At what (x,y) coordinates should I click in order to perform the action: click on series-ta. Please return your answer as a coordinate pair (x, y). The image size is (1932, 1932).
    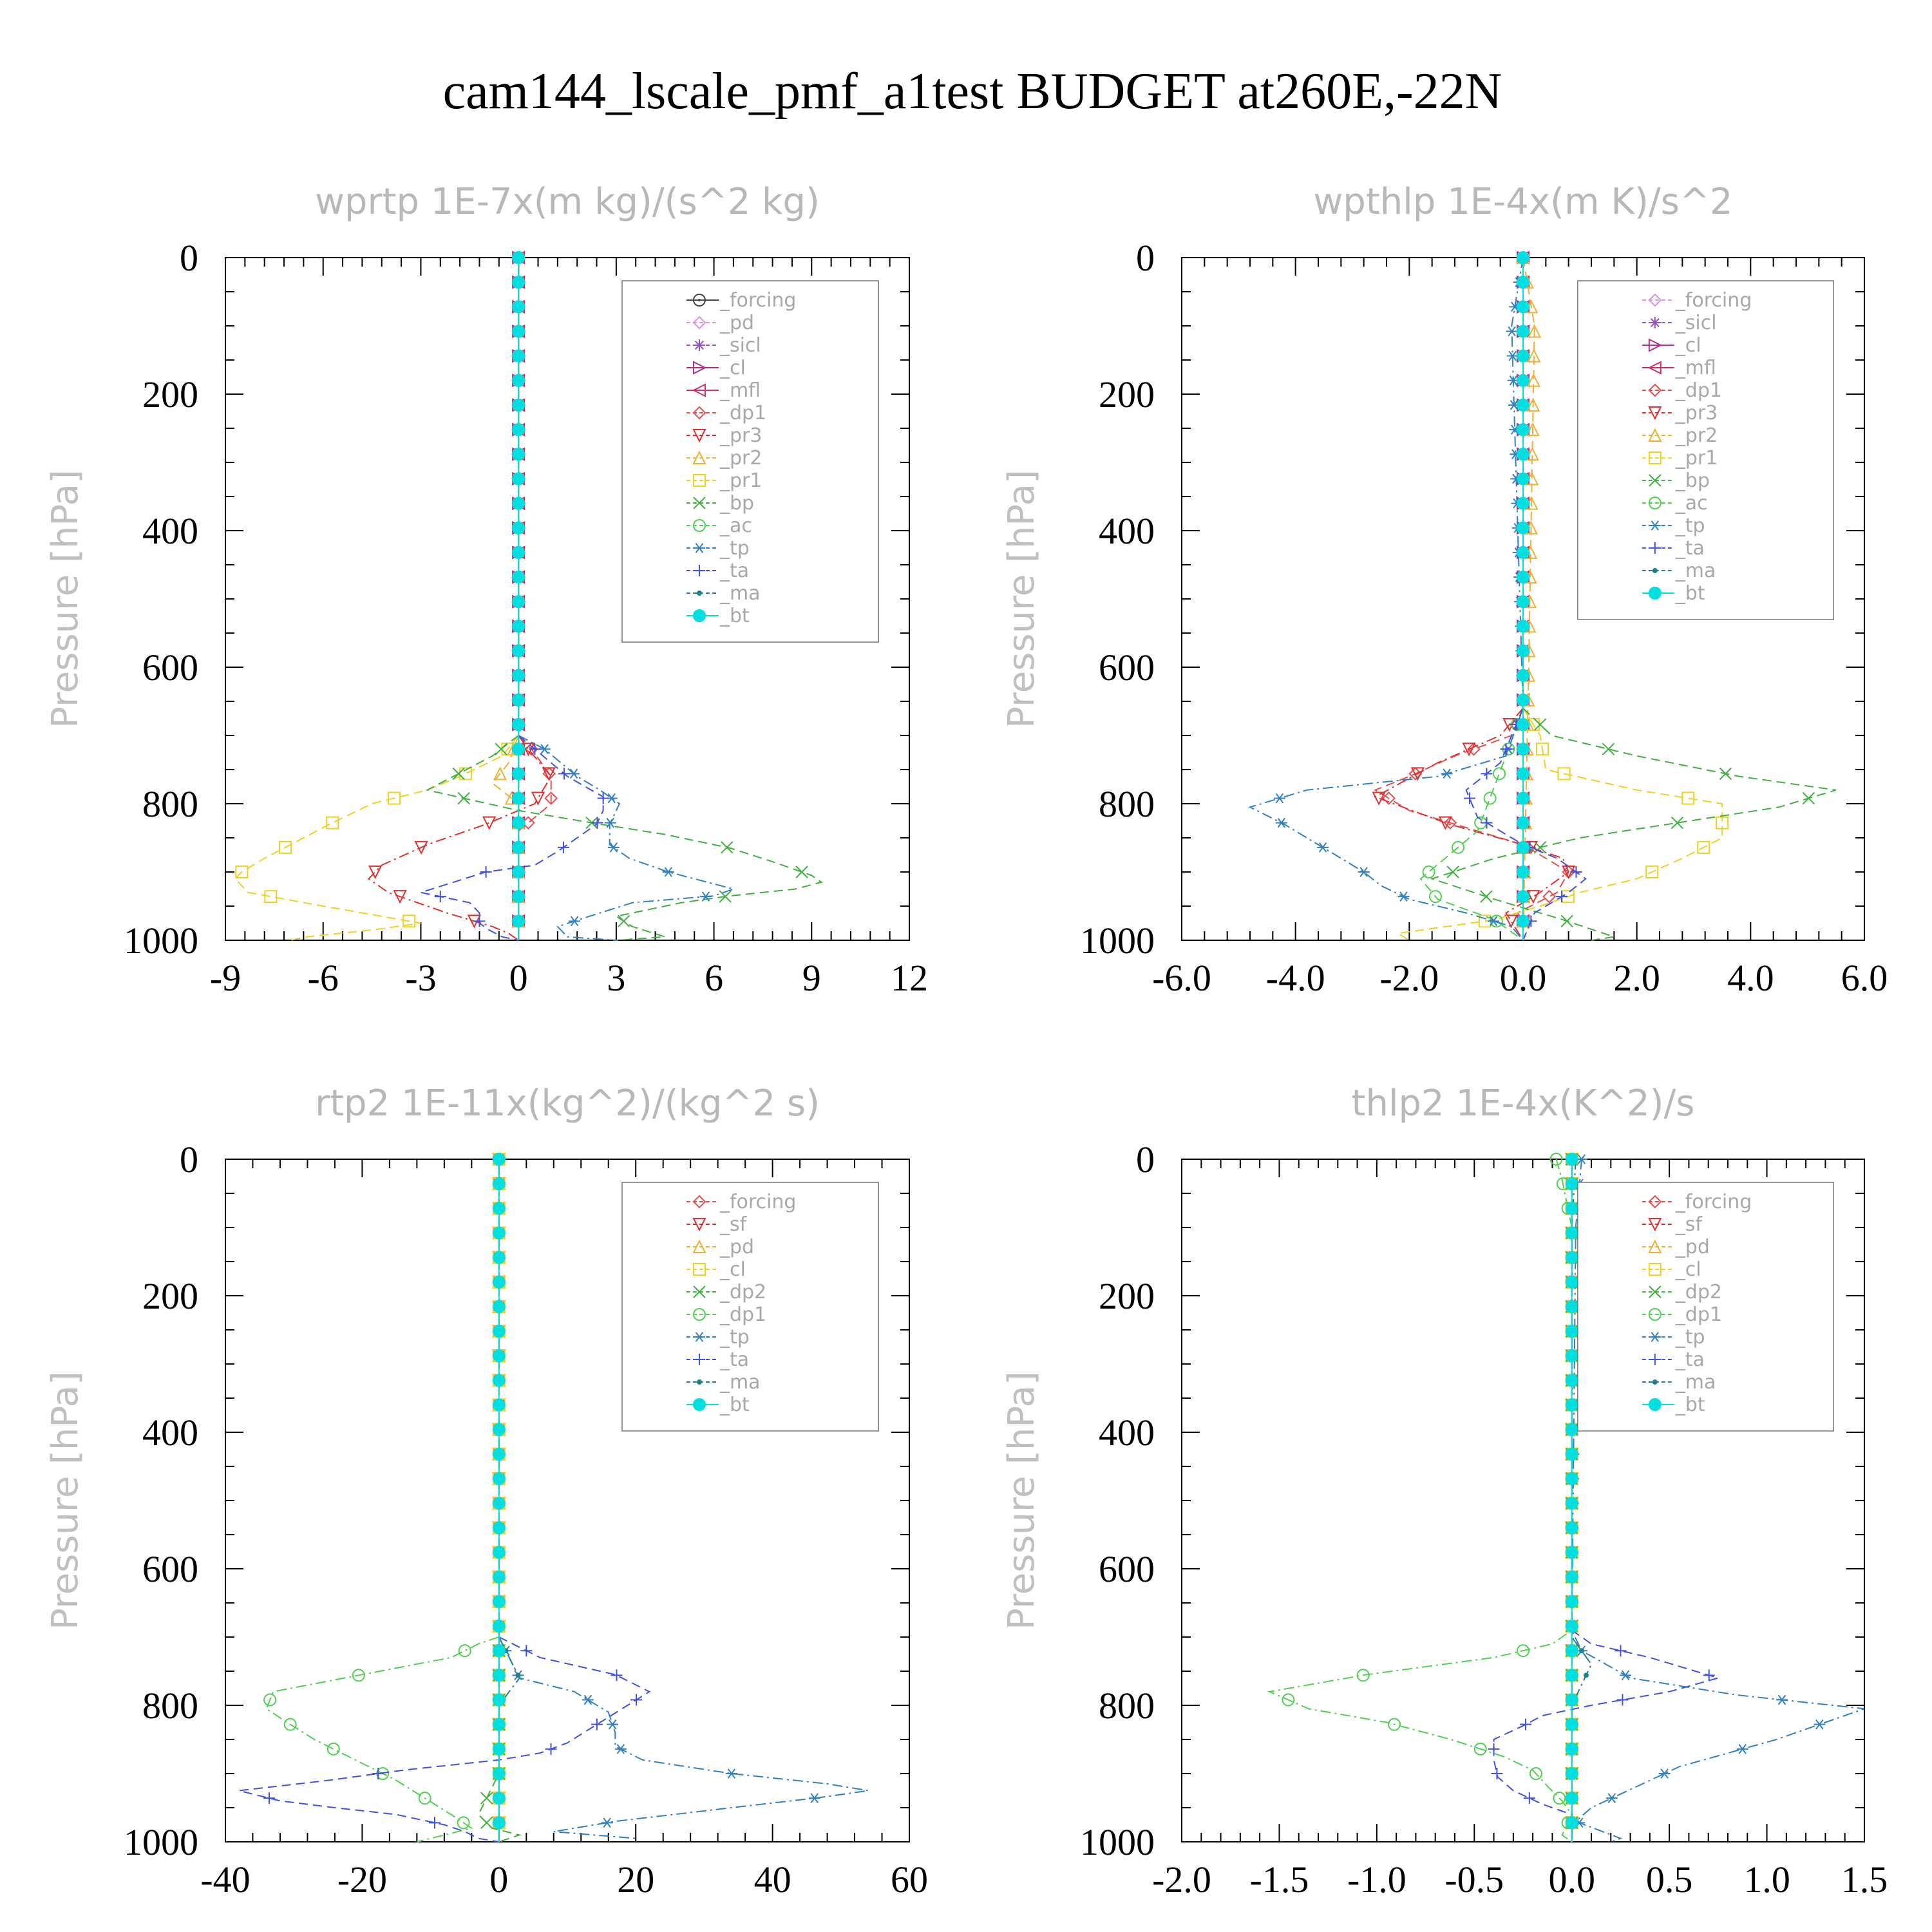
    Looking at the image, I should click on (1605, 1735).